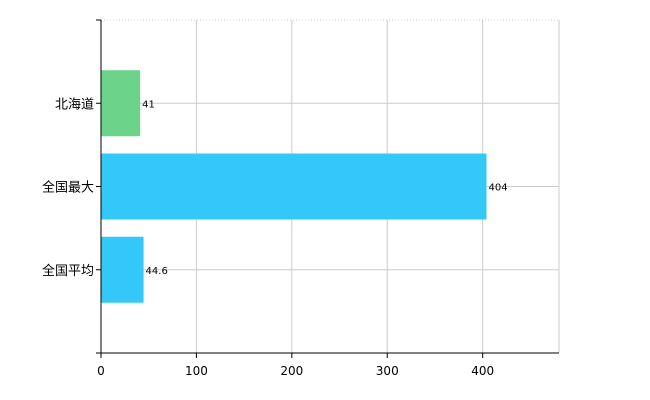 Image resolution: width=650 pixels, height=400 pixels. What do you see at coordinates (68, 271) in the screenshot?
I see `category-label-2: 全国平均` at bounding box center [68, 271].